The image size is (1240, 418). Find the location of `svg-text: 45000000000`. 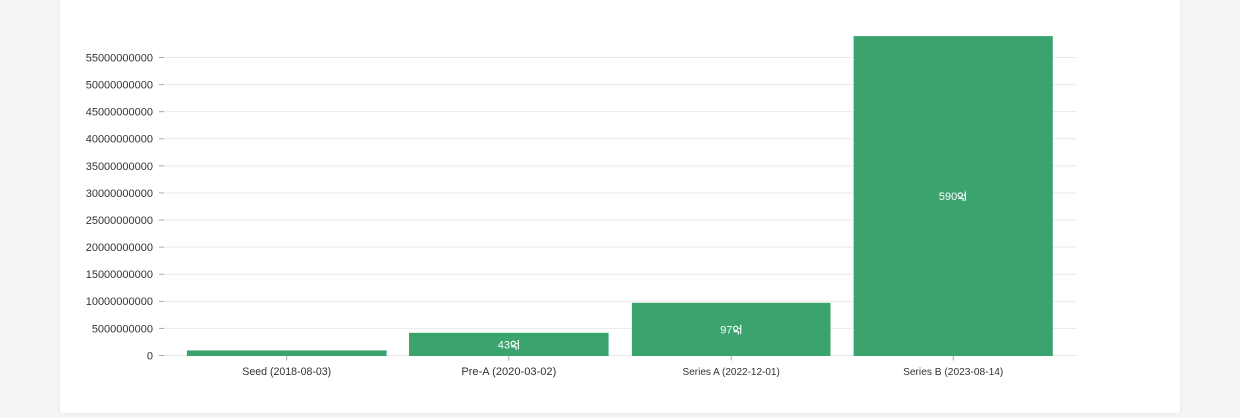

svg-text: 45000000000 is located at coordinates (119, 113).